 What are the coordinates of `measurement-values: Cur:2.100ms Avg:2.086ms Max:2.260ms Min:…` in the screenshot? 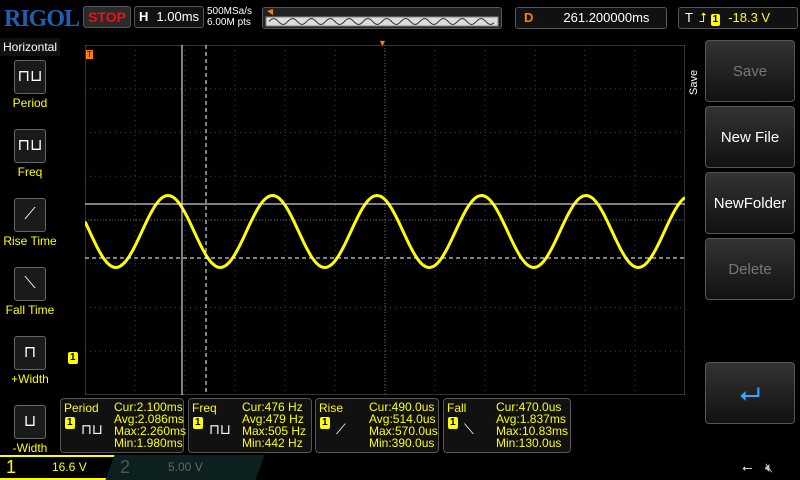 It's located at (150, 425).